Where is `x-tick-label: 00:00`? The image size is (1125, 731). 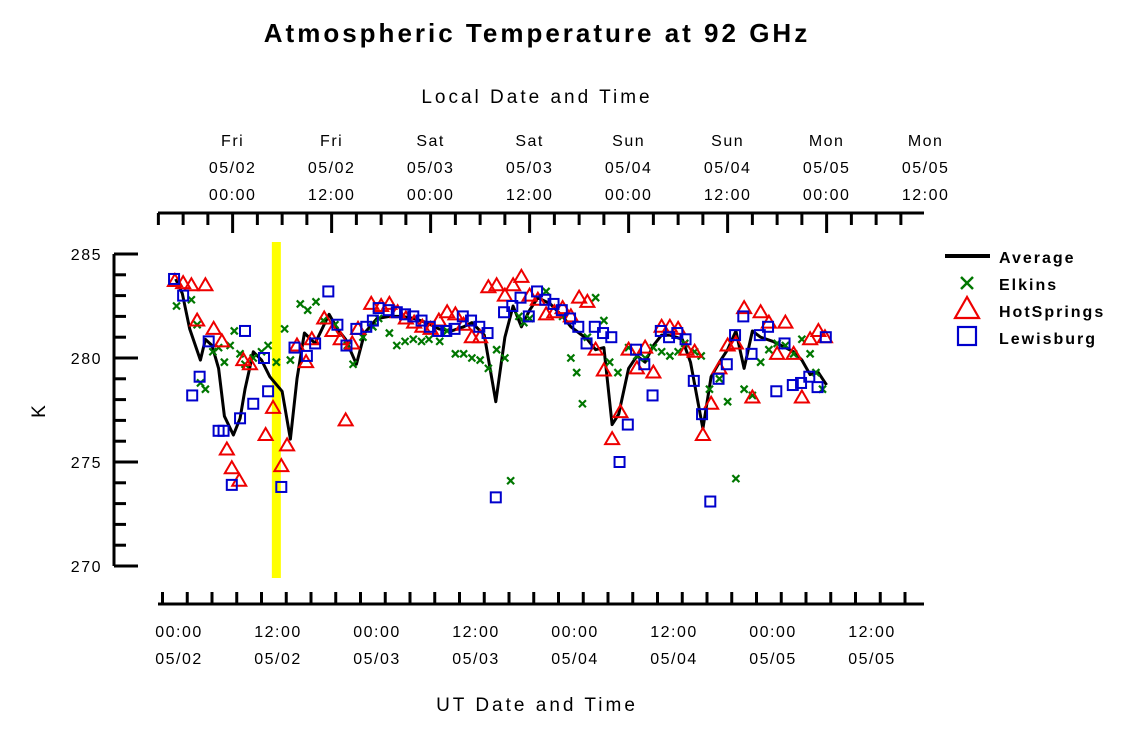
x-tick-label: 00:00 is located at coordinates (575, 632).